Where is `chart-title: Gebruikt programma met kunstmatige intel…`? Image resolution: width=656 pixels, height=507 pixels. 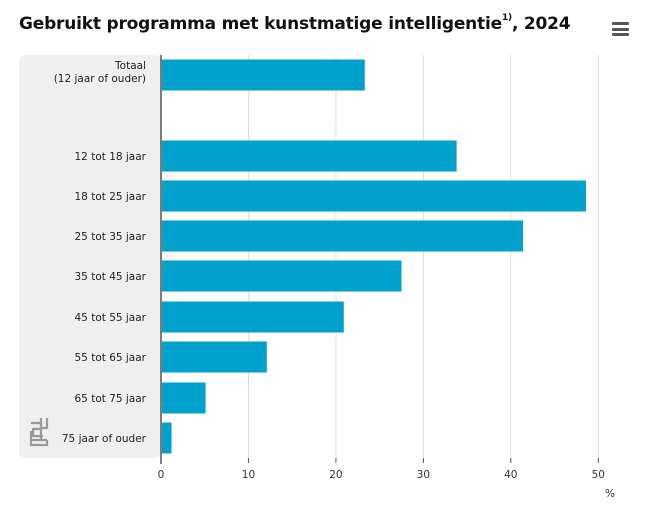
chart-title: Gebruikt programma met kunstmatige intel… is located at coordinates (295, 23).